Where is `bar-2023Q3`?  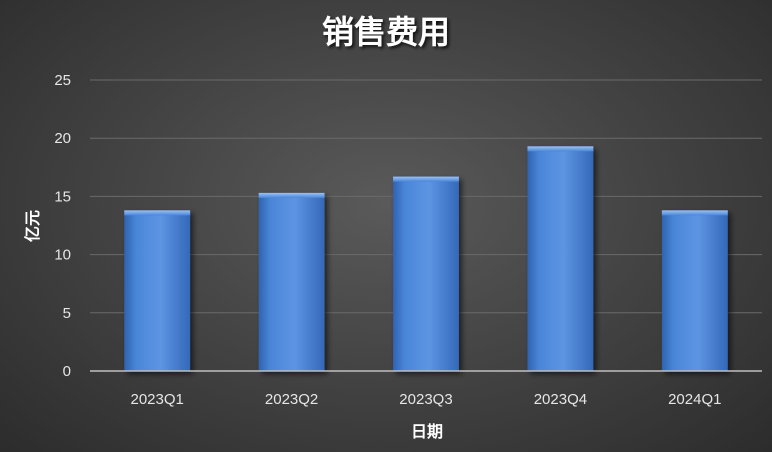
bar-2023Q3 is located at coordinates (426, 273).